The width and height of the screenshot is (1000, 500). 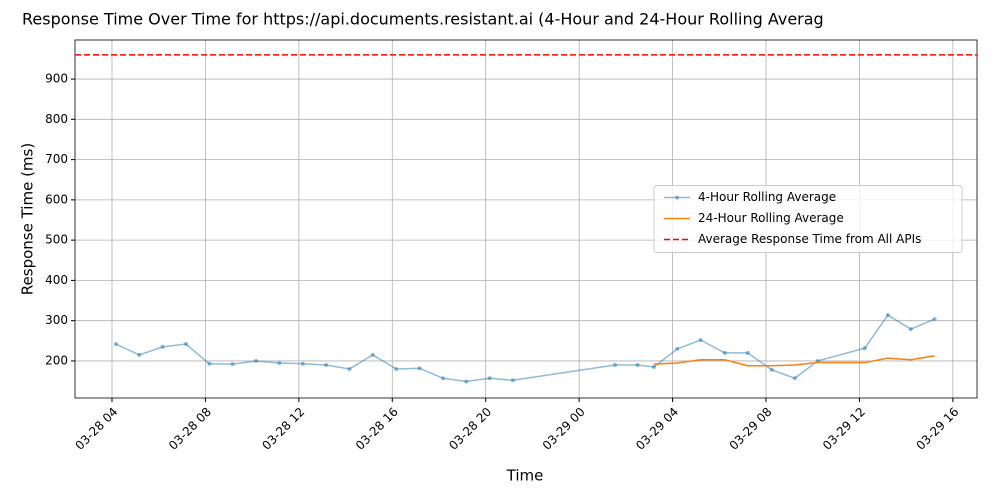 What do you see at coordinates (56, 240) in the screenshot?
I see `y-tick-label: 500` at bounding box center [56, 240].